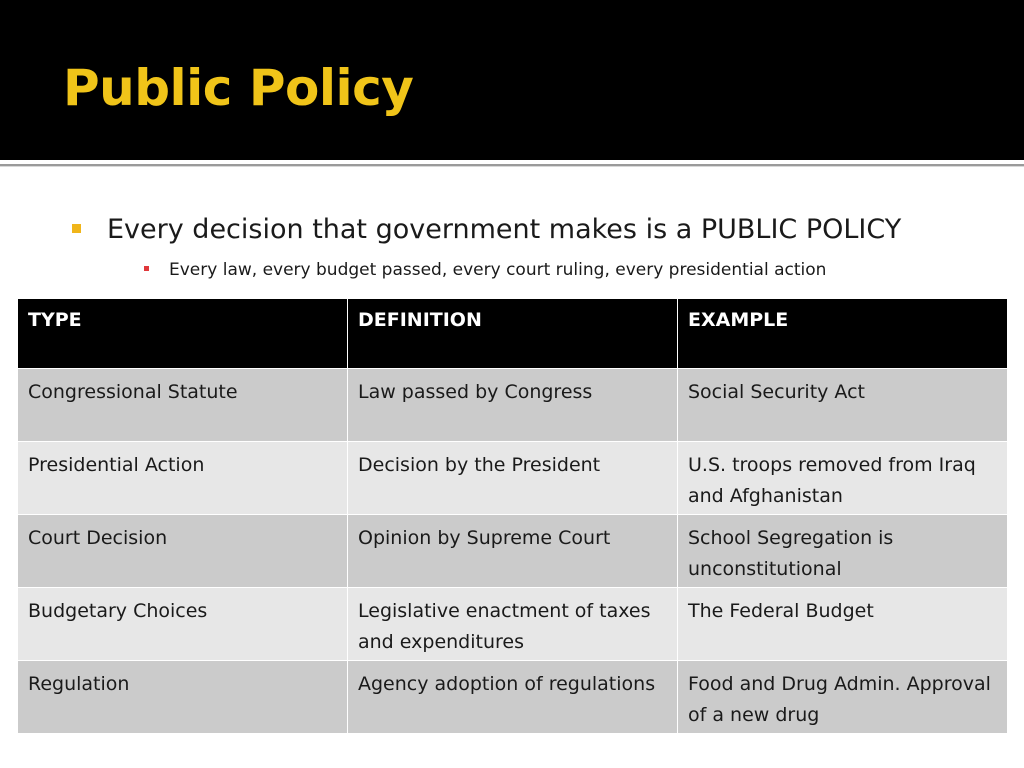 This screenshot has height=768, width=1024. I want to click on cell-type: Regulation, so click(182, 697).